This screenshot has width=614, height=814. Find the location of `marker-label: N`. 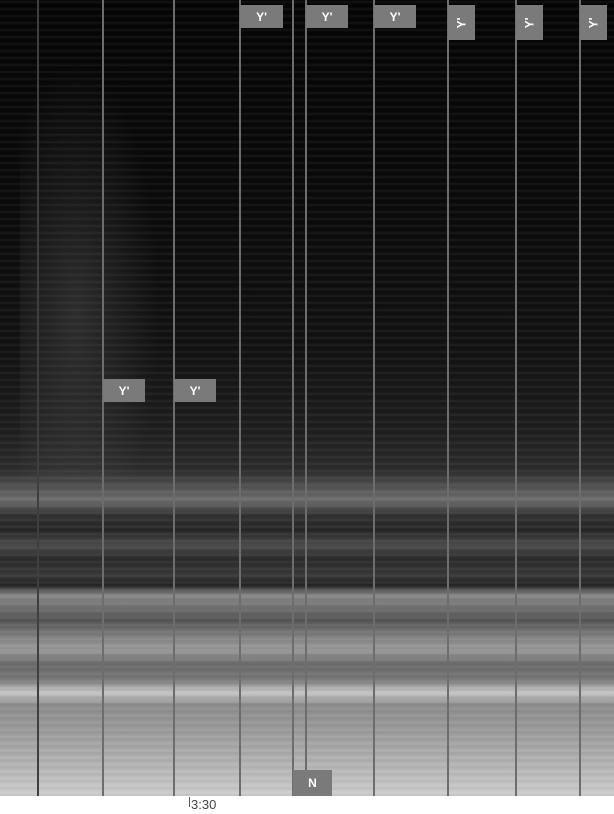

marker-label: N is located at coordinates (312, 783).